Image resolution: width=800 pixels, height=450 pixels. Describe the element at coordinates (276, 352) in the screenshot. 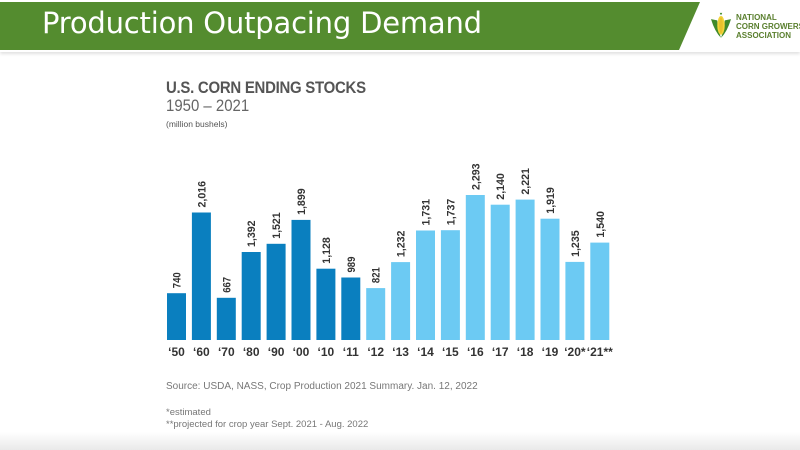

I see `category-label: ‘90` at that location.